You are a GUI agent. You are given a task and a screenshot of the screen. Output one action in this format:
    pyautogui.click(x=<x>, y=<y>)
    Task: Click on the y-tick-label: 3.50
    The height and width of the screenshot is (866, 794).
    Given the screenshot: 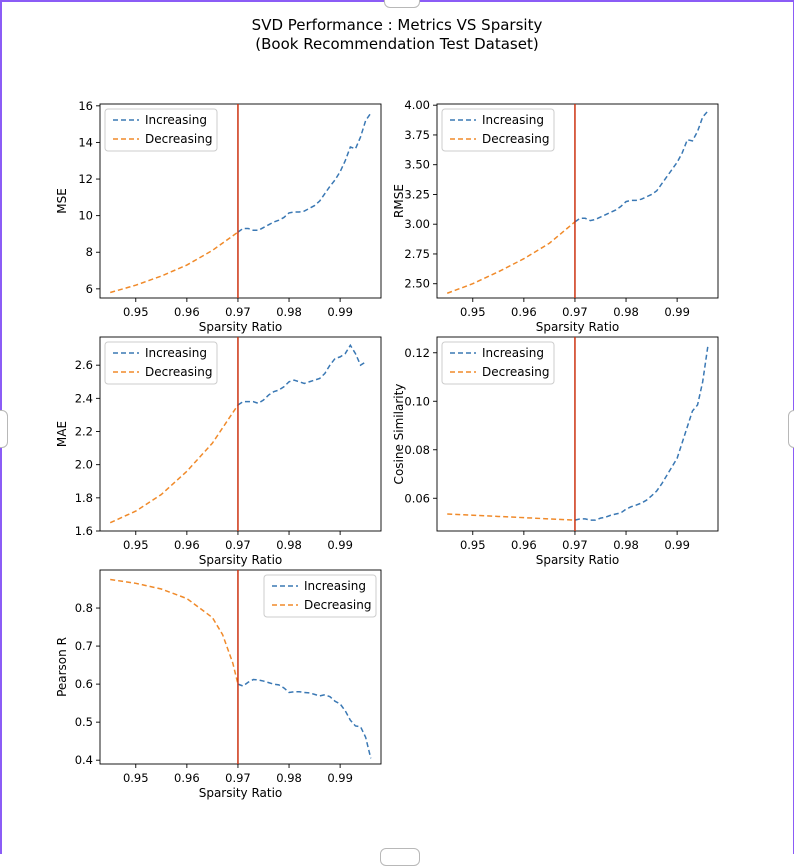 What is the action you would take?
    pyautogui.click(x=417, y=165)
    